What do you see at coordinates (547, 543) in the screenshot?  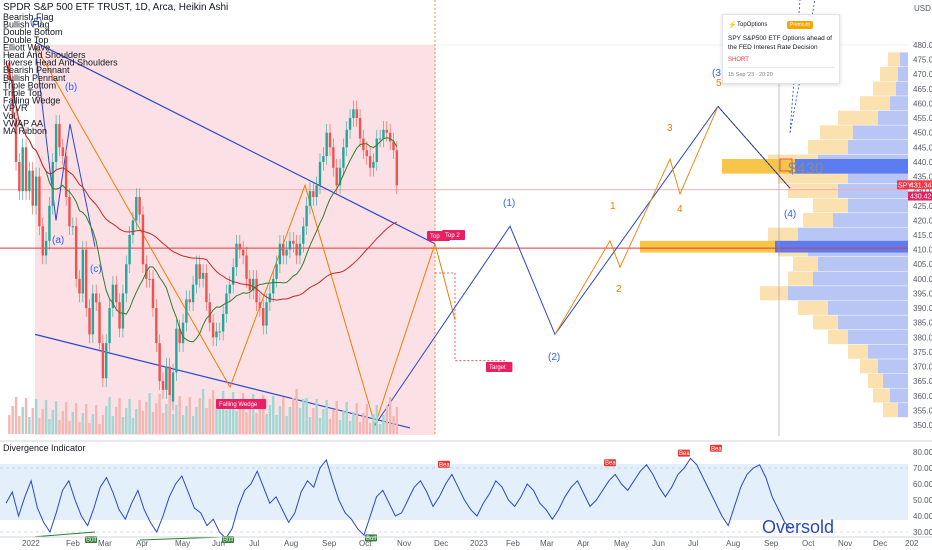 I see `x-tick-label: Mar` at bounding box center [547, 543].